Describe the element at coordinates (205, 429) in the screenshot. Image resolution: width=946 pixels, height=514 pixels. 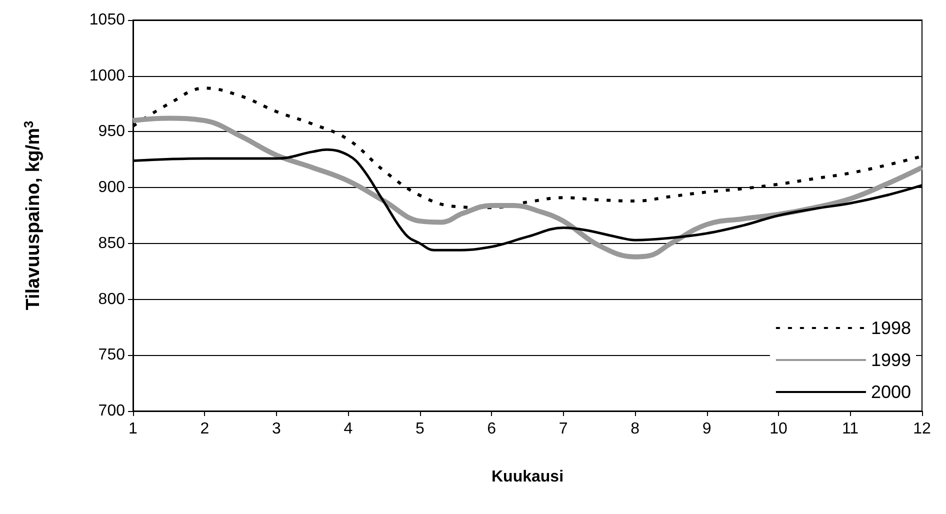
I see `x-tick-label: 2` at that location.